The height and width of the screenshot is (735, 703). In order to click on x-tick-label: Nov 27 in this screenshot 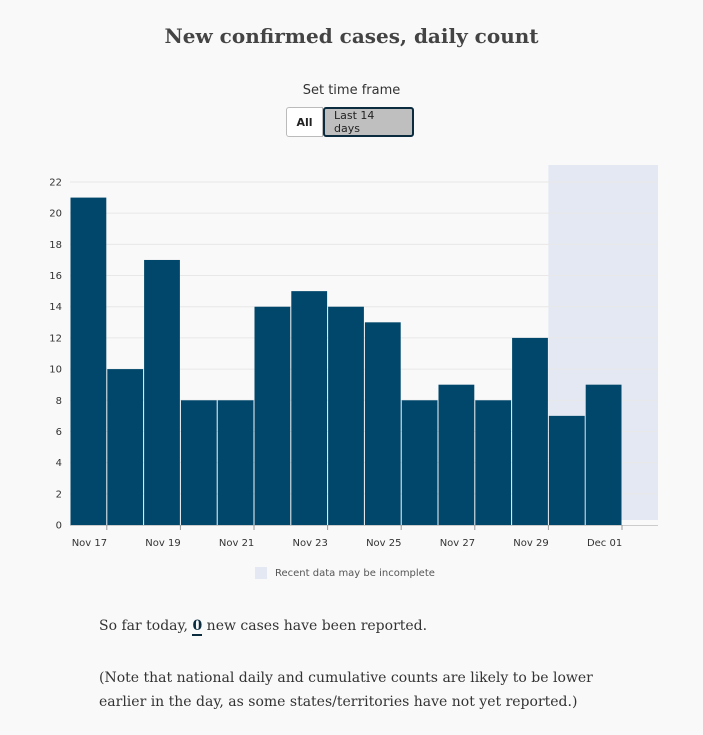, I will do `click(457, 543)`.